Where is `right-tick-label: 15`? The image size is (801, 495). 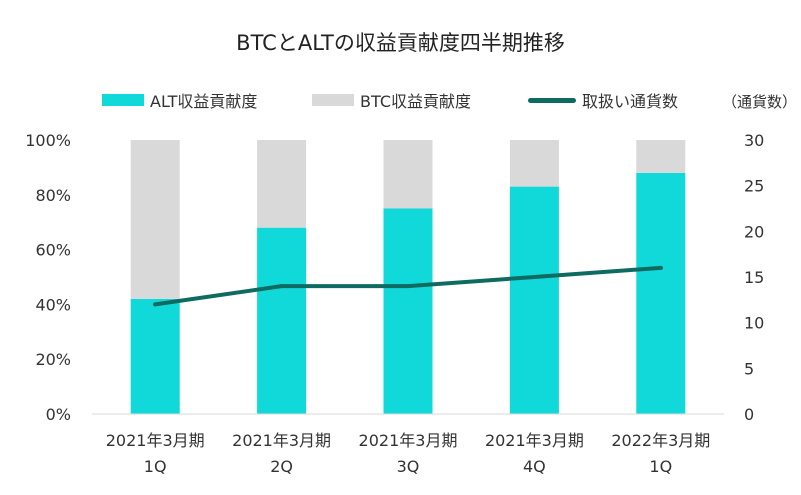
right-tick-label: 15 is located at coordinates (754, 277).